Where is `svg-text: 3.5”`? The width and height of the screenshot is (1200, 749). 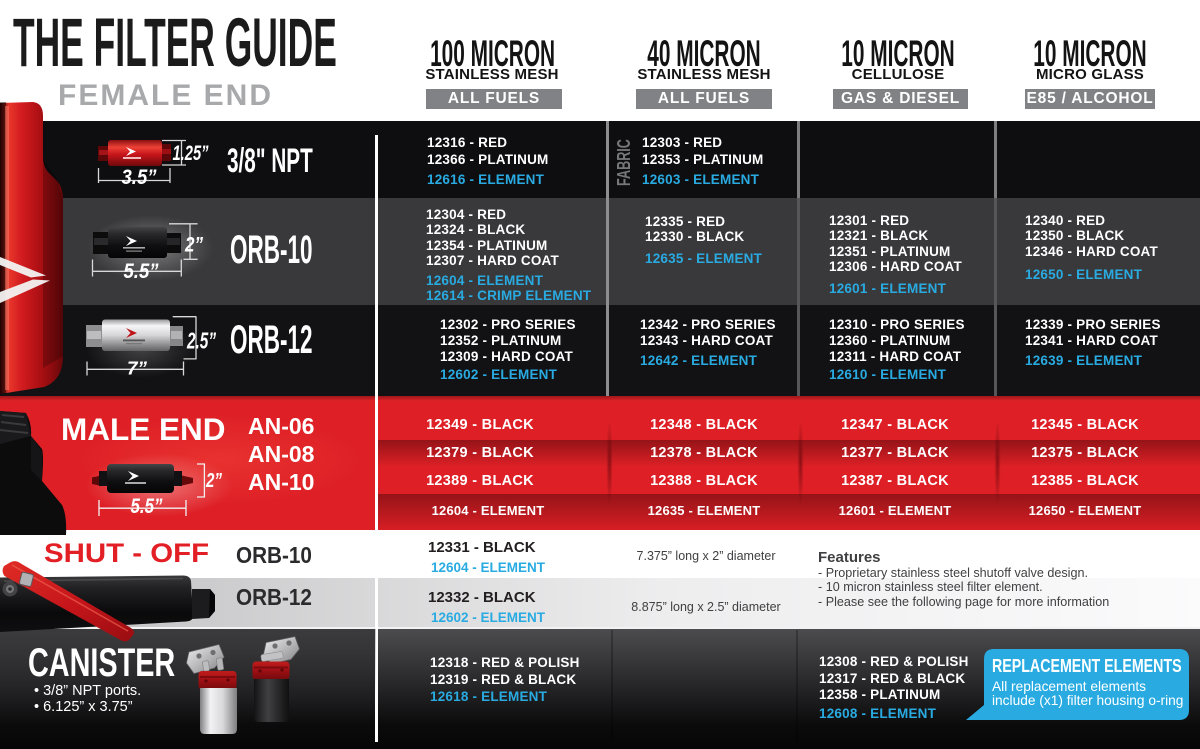 svg-text: 3.5” is located at coordinates (139, 177).